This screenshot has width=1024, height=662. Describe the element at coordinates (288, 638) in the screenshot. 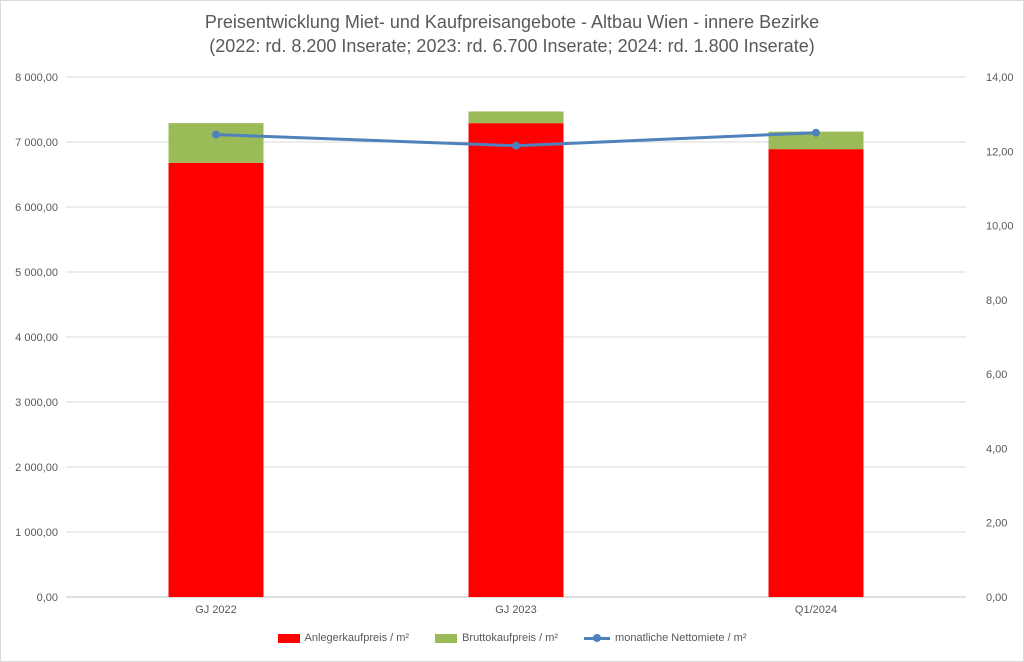

I see `legend-swatch-anlegerkaufpreis` at that location.